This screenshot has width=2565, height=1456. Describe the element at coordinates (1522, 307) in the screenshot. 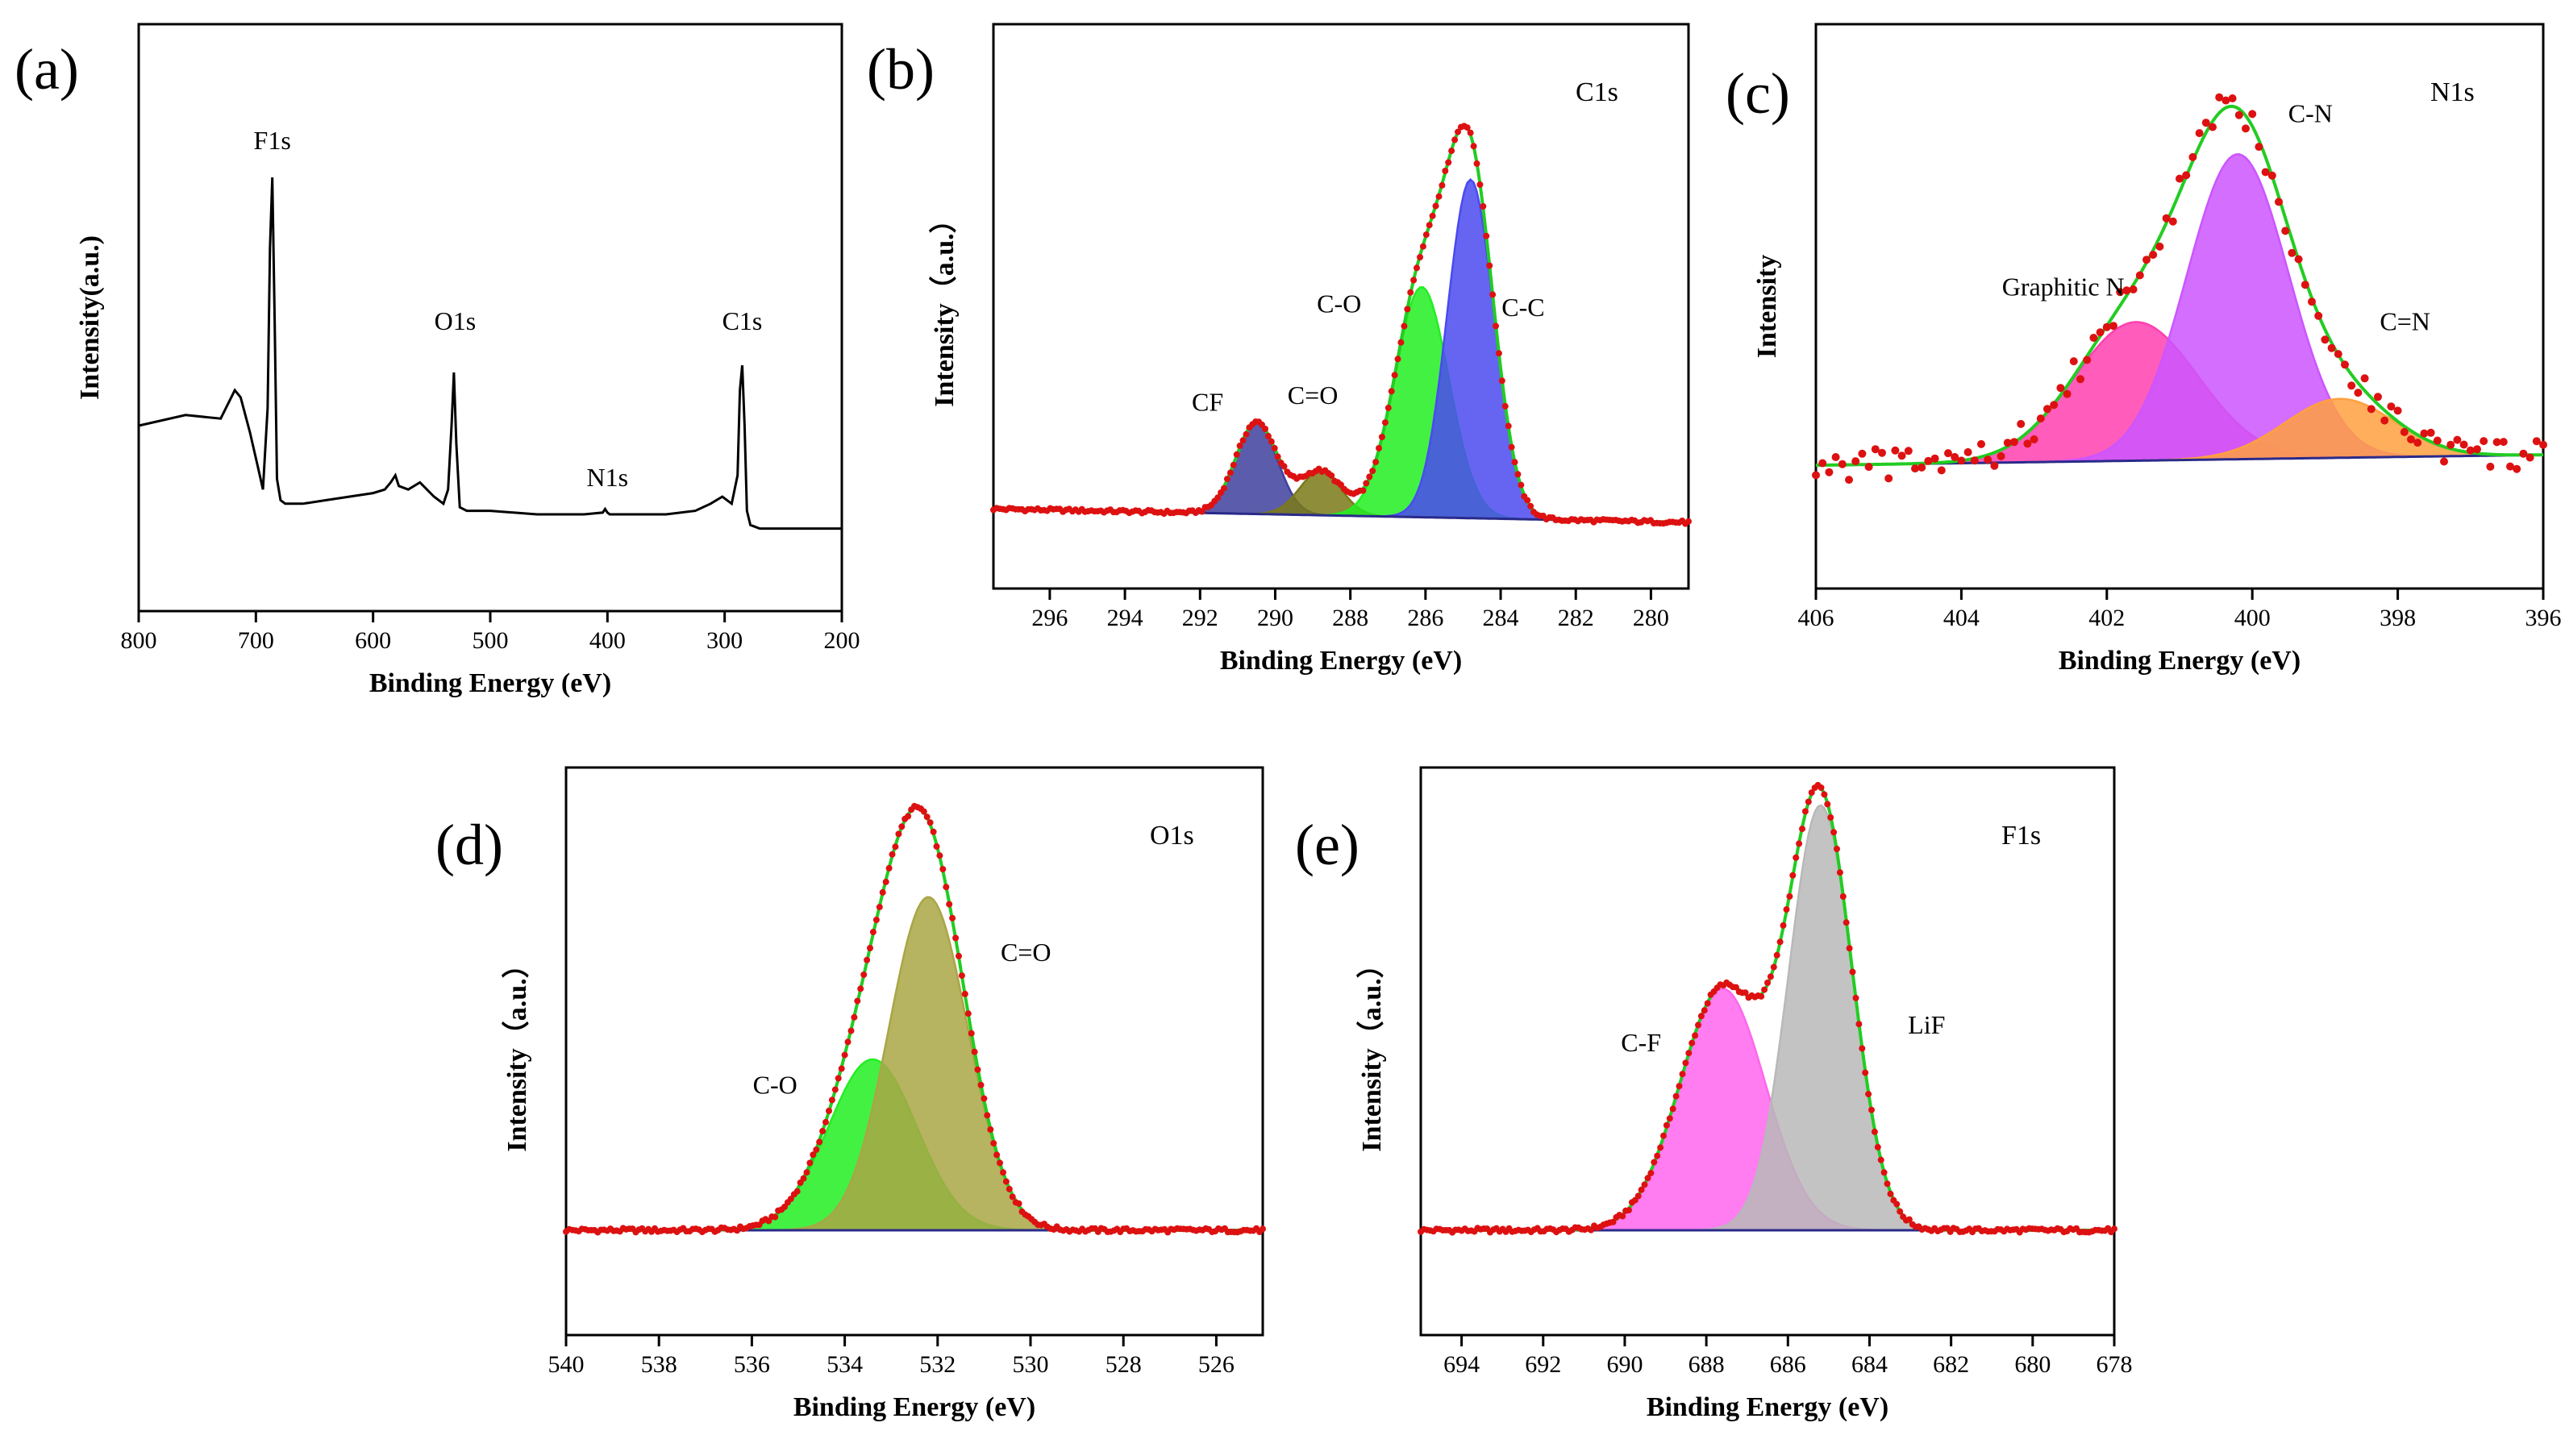

I see `peak-label: C-C` at that location.